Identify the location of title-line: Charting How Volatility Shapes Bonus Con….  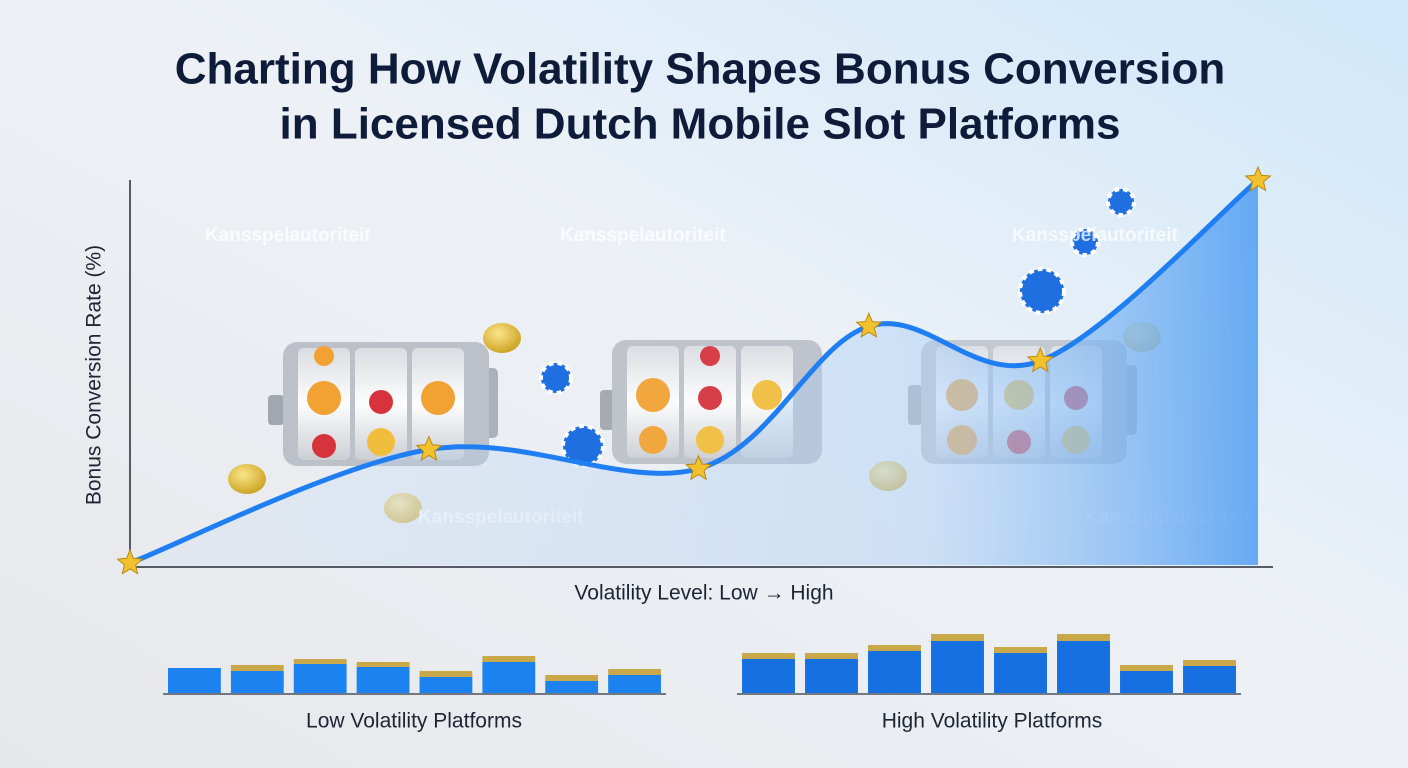
(700, 69).